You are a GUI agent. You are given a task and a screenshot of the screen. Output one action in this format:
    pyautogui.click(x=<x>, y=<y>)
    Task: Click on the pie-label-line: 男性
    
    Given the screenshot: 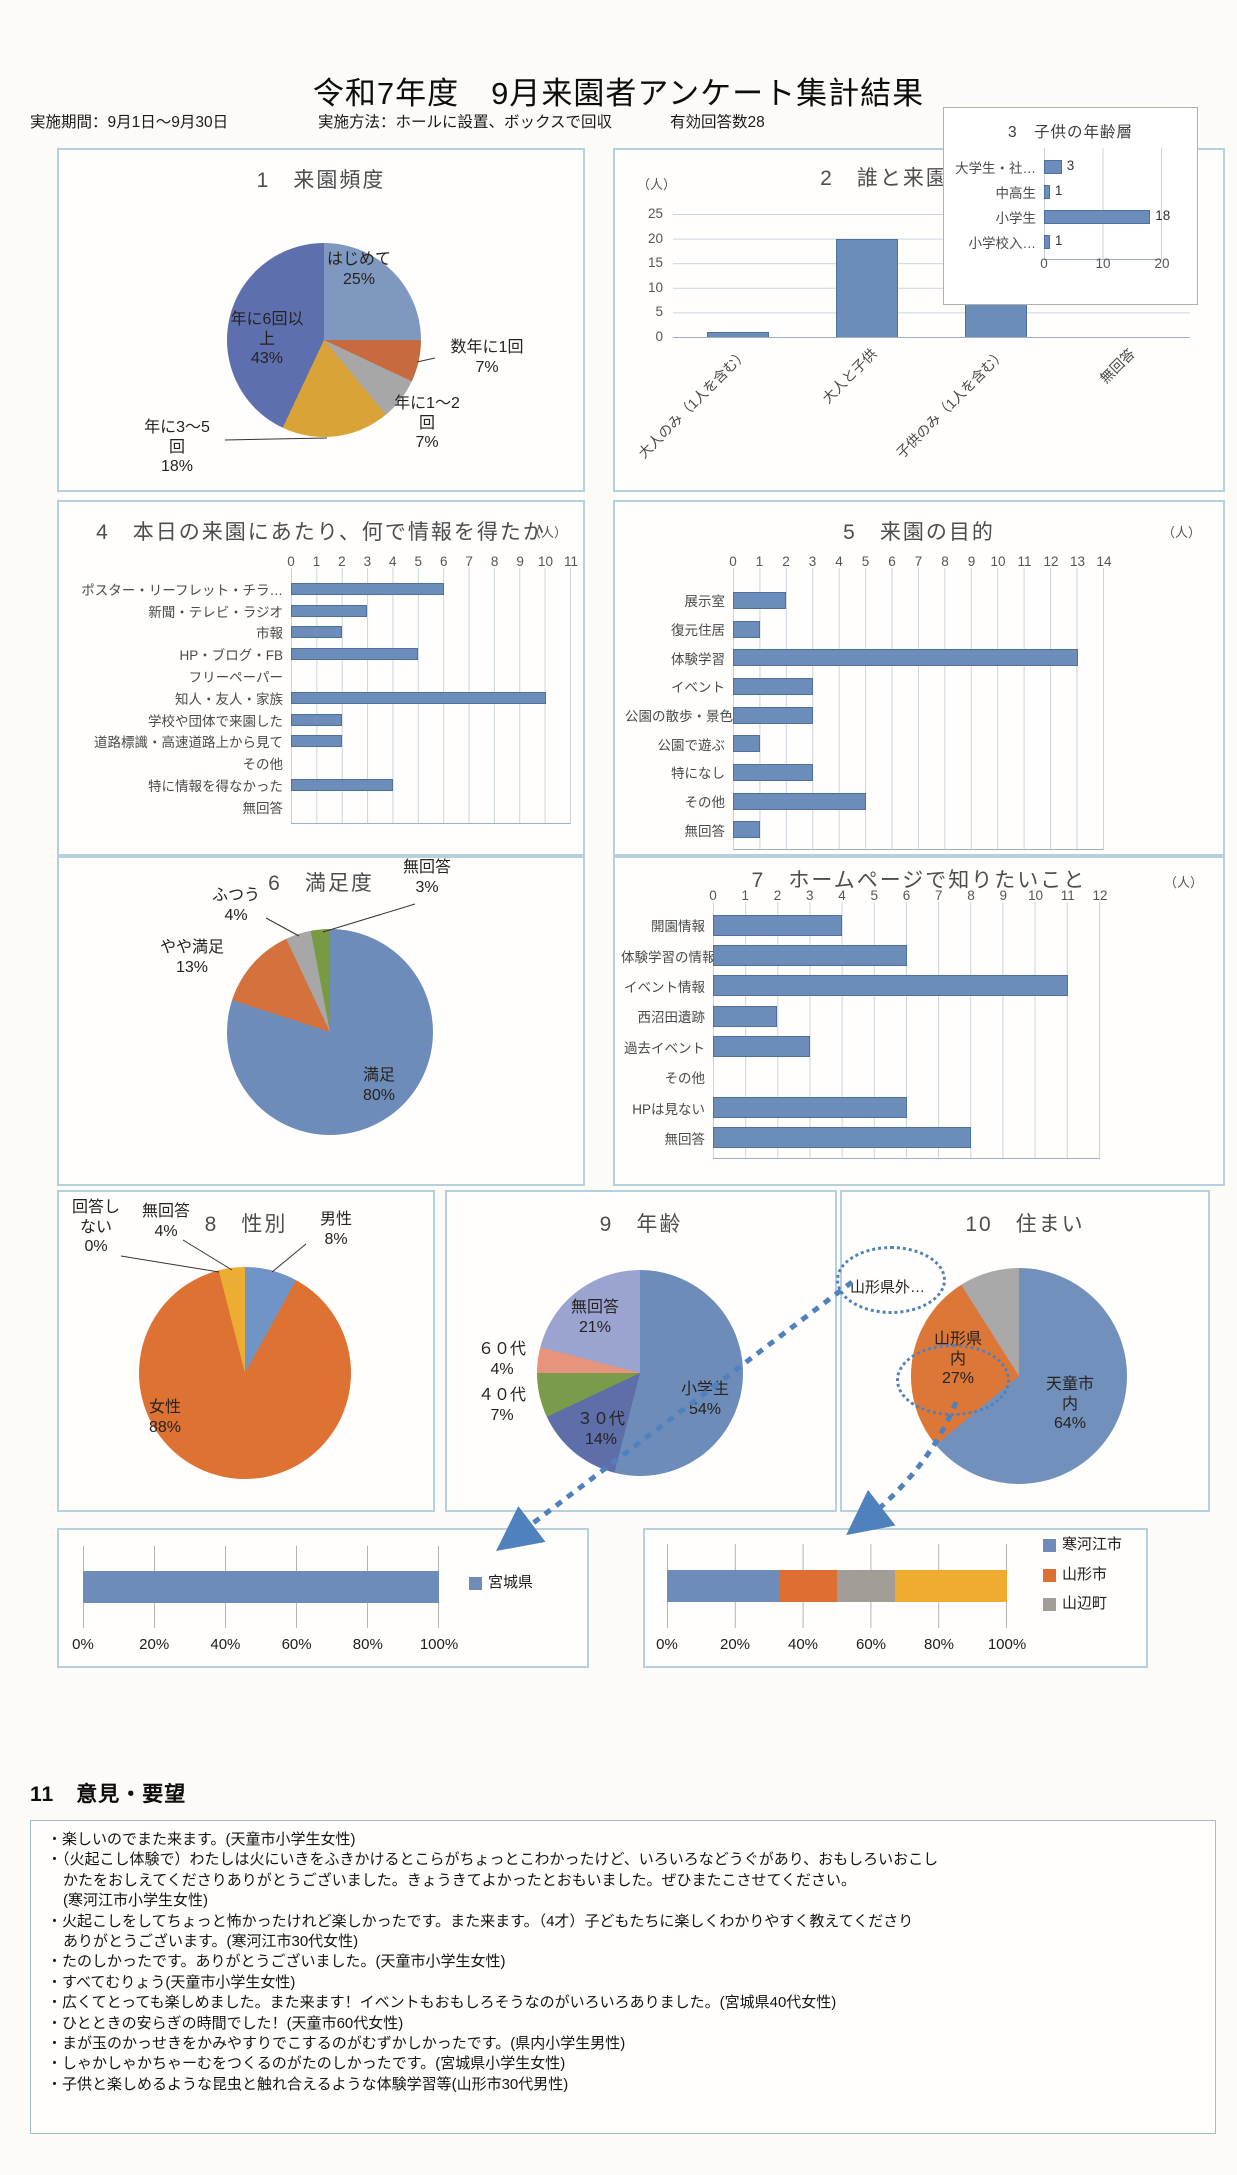 What is the action you would take?
    pyautogui.click(x=335, y=1219)
    